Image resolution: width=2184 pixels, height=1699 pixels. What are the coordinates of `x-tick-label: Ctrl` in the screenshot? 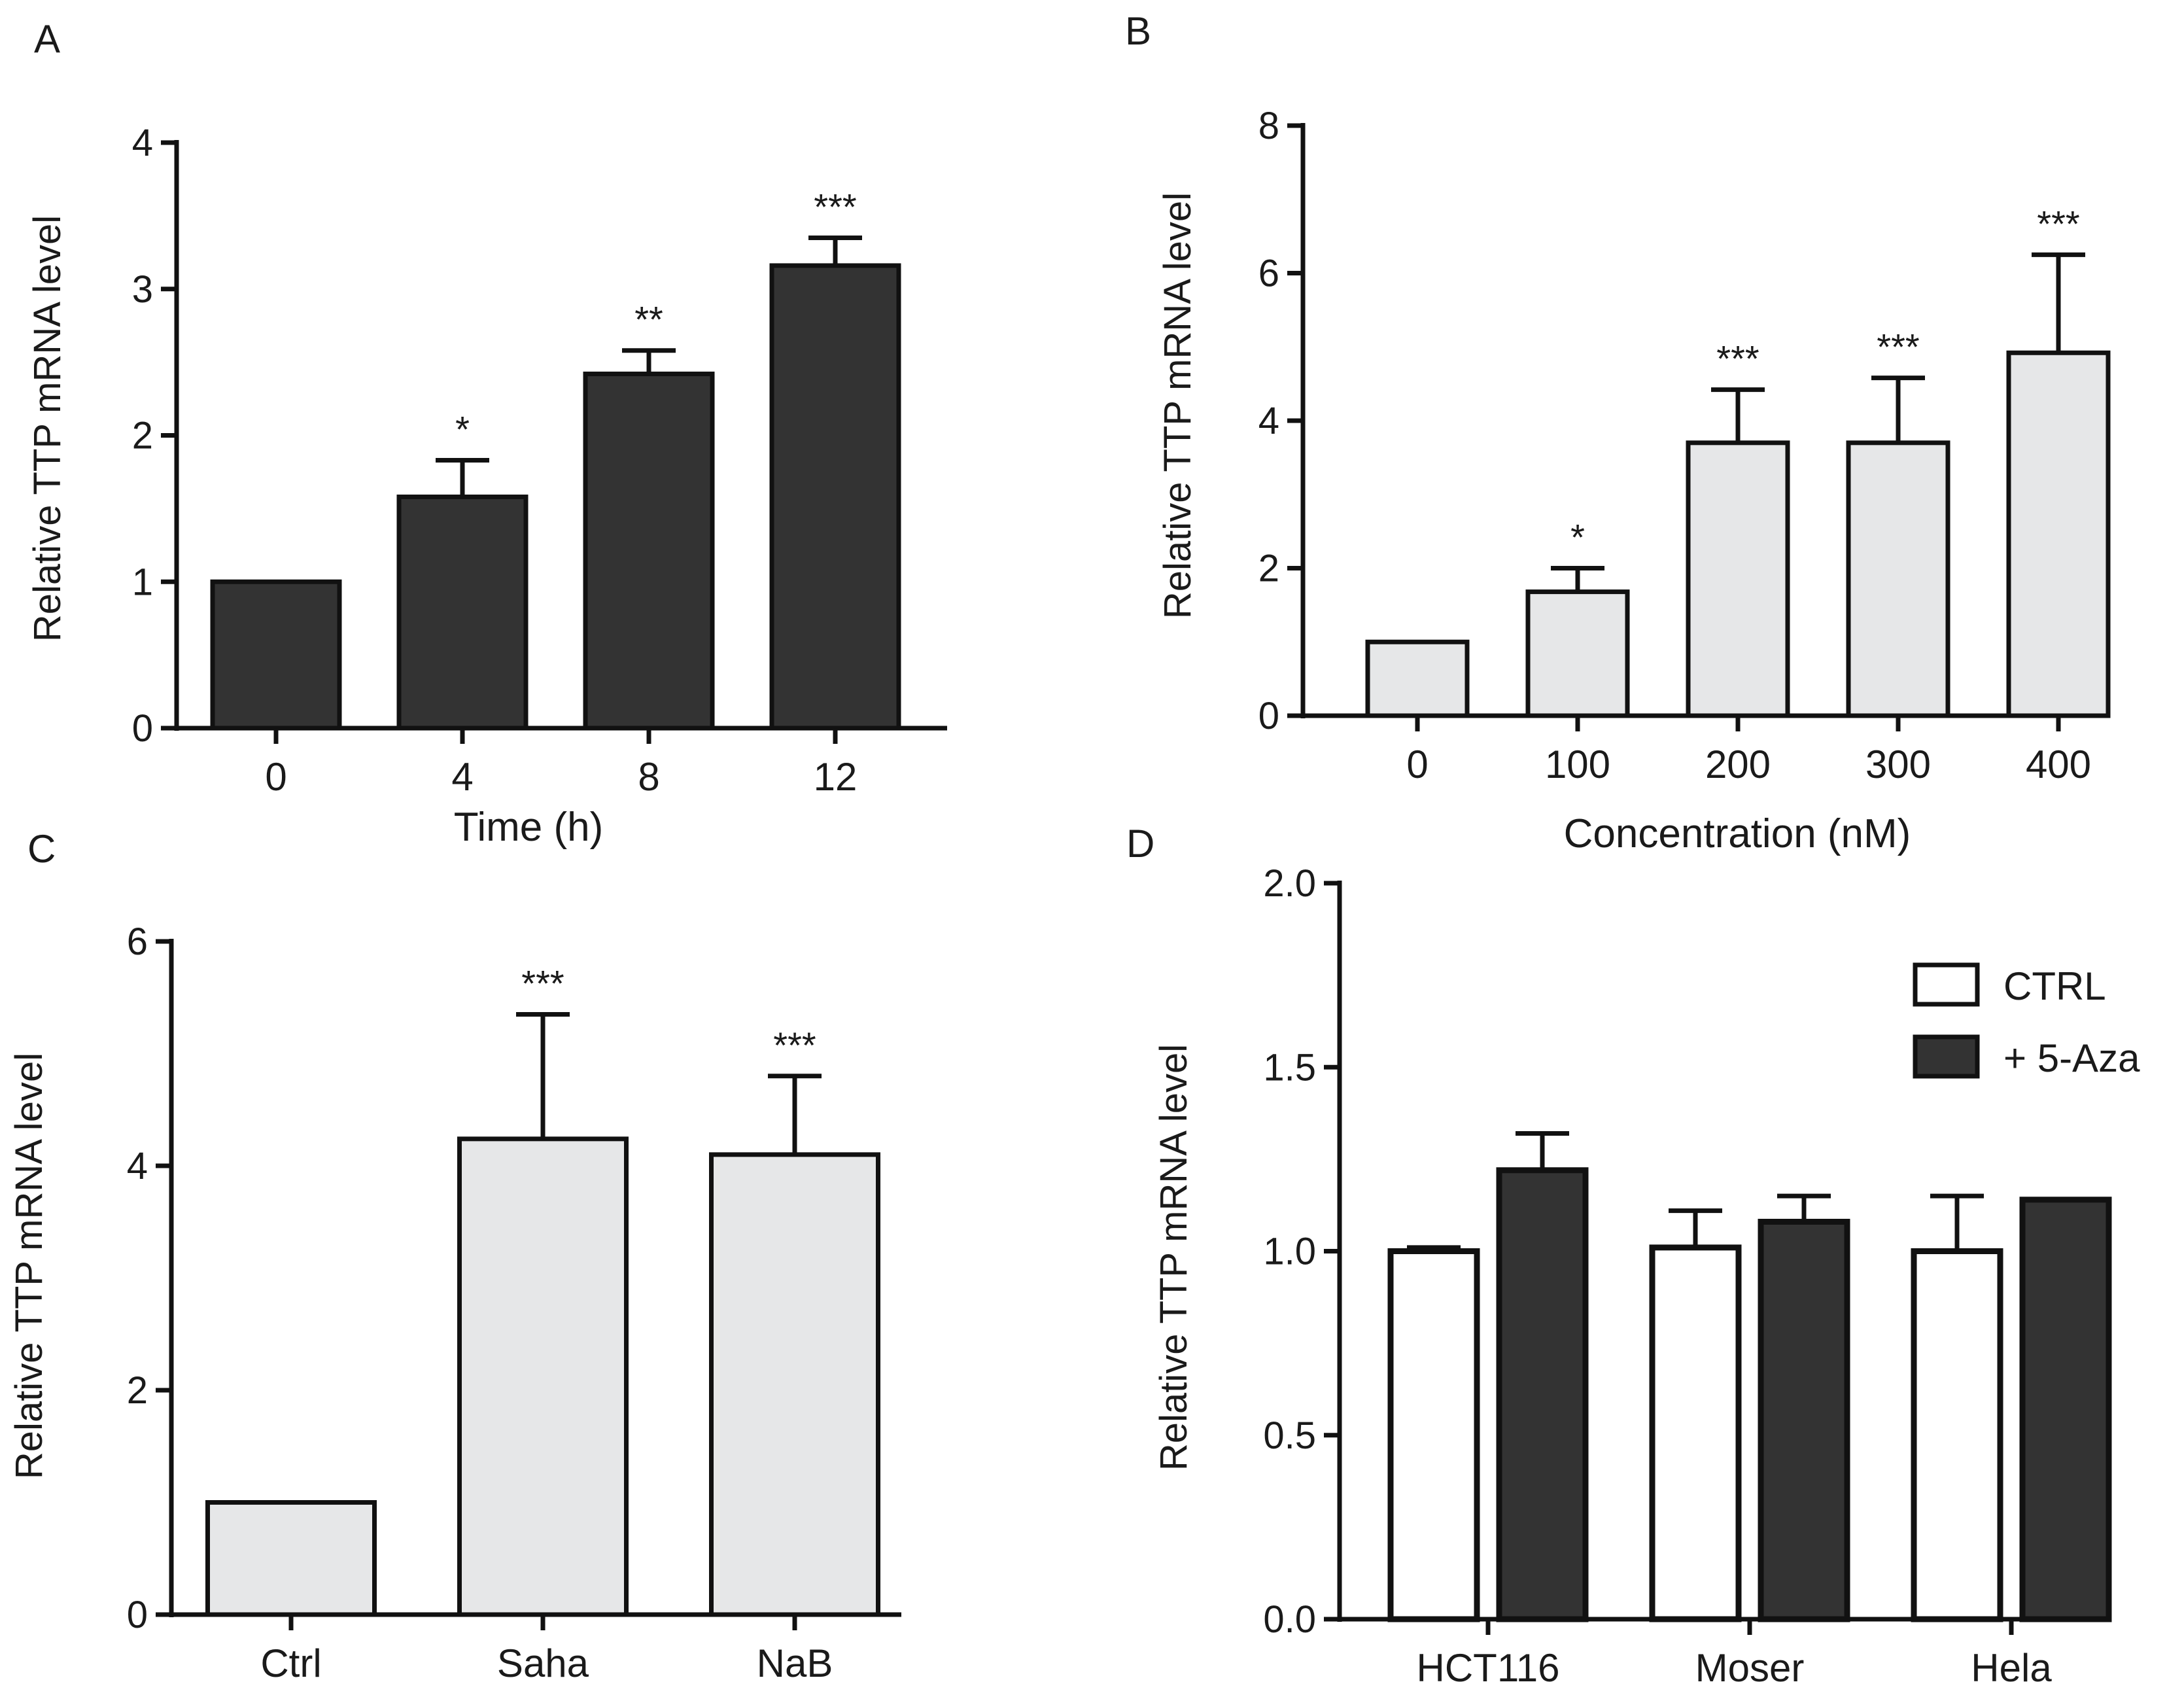 It's located at (290, 1663).